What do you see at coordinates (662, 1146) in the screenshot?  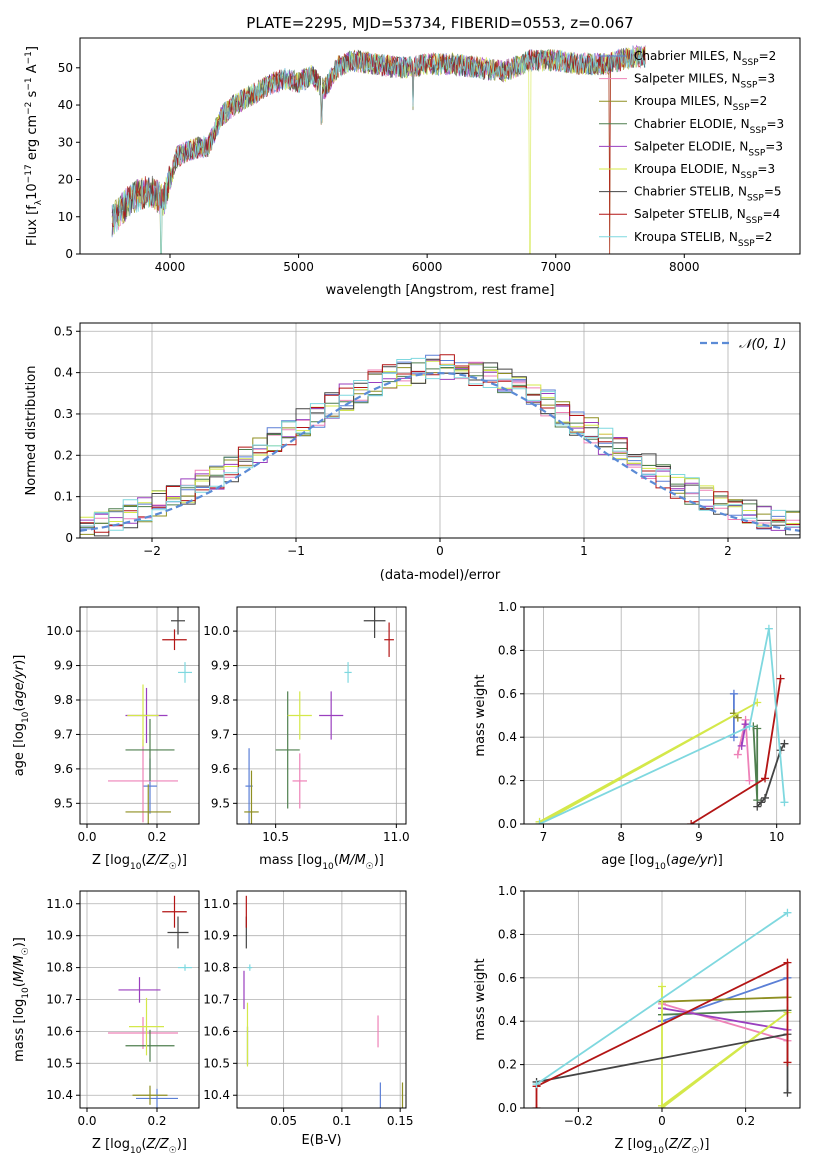 I see `x-axis-label: Z [log10(Z/Z☉)]` at bounding box center [662, 1146].